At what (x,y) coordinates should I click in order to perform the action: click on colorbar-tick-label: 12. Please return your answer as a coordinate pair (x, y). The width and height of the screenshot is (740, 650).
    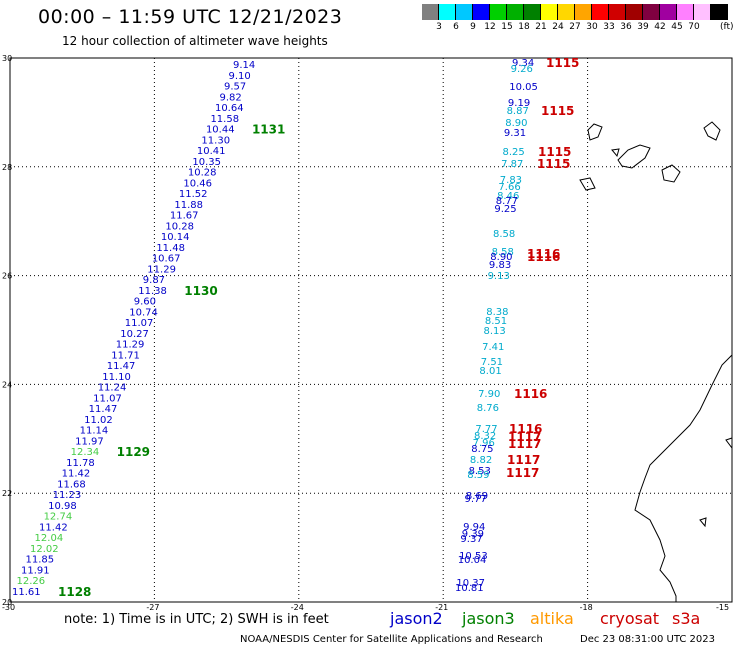
    Looking at the image, I should click on (490, 27).